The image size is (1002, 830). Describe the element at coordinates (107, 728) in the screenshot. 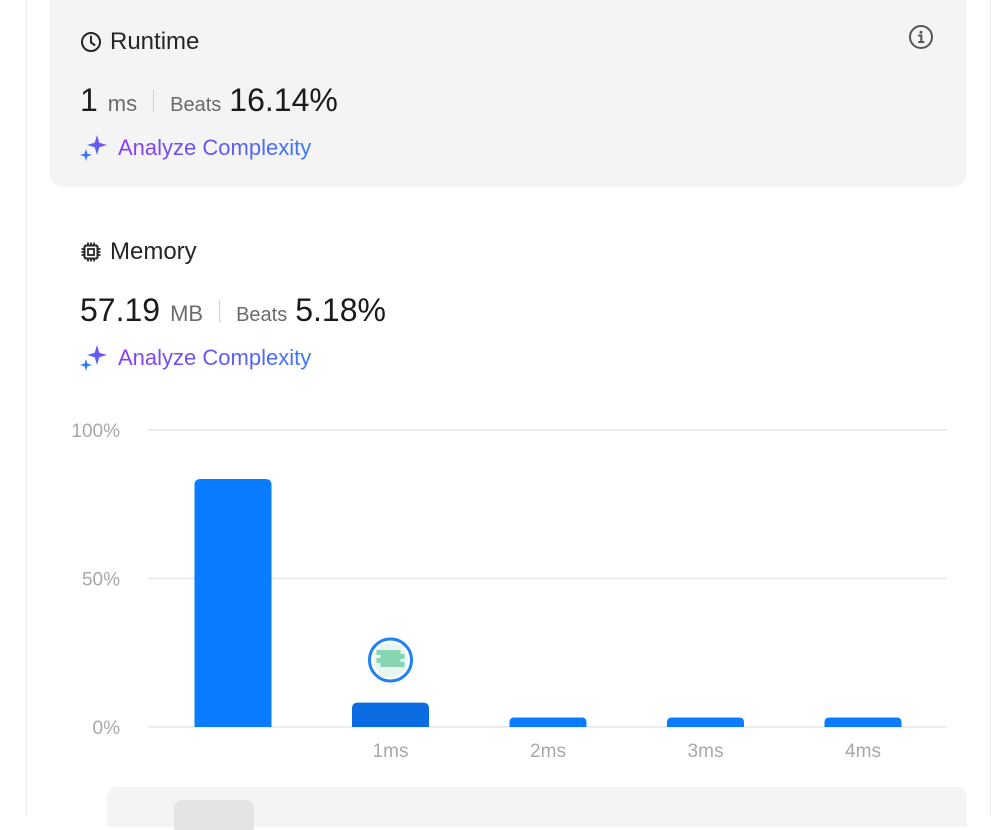

I see `y-tick-label: 0%` at that location.